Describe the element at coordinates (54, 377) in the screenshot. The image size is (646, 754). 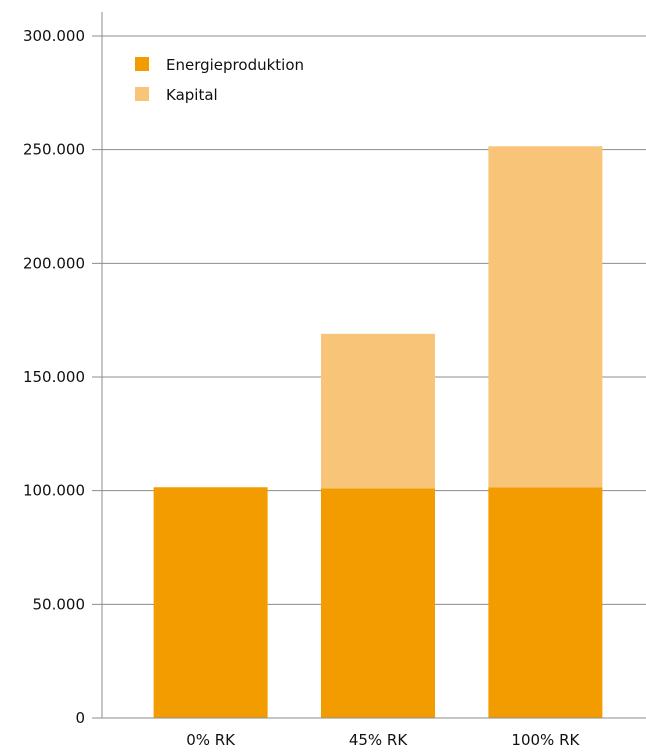
I see `y-tick-label: 150.000` at that location.